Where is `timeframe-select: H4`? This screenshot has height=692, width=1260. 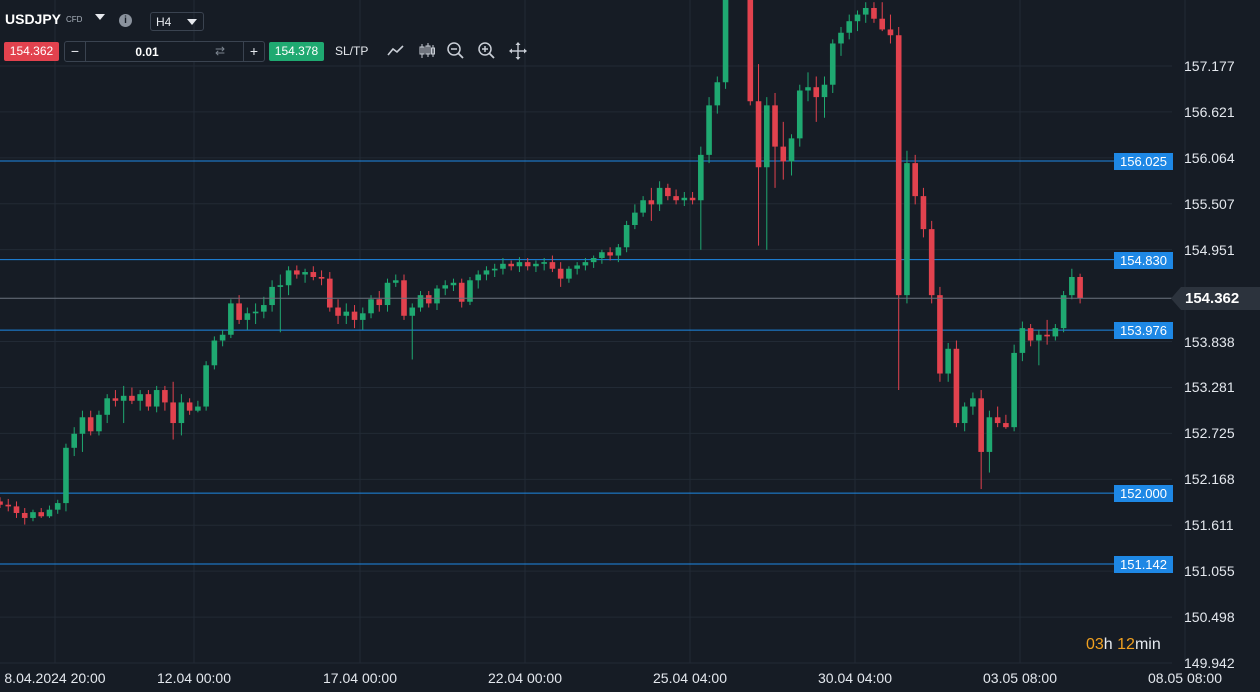 timeframe-select: H4 is located at coordinates (177, 21).